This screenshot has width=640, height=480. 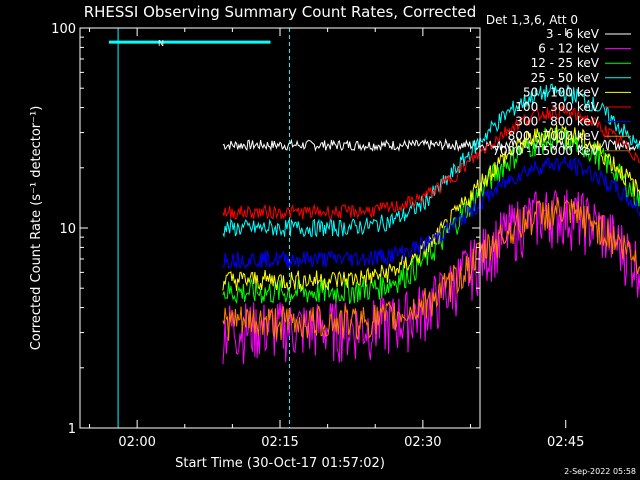 I want to click on y-tick-label: 100, so click(x=63, y=29).